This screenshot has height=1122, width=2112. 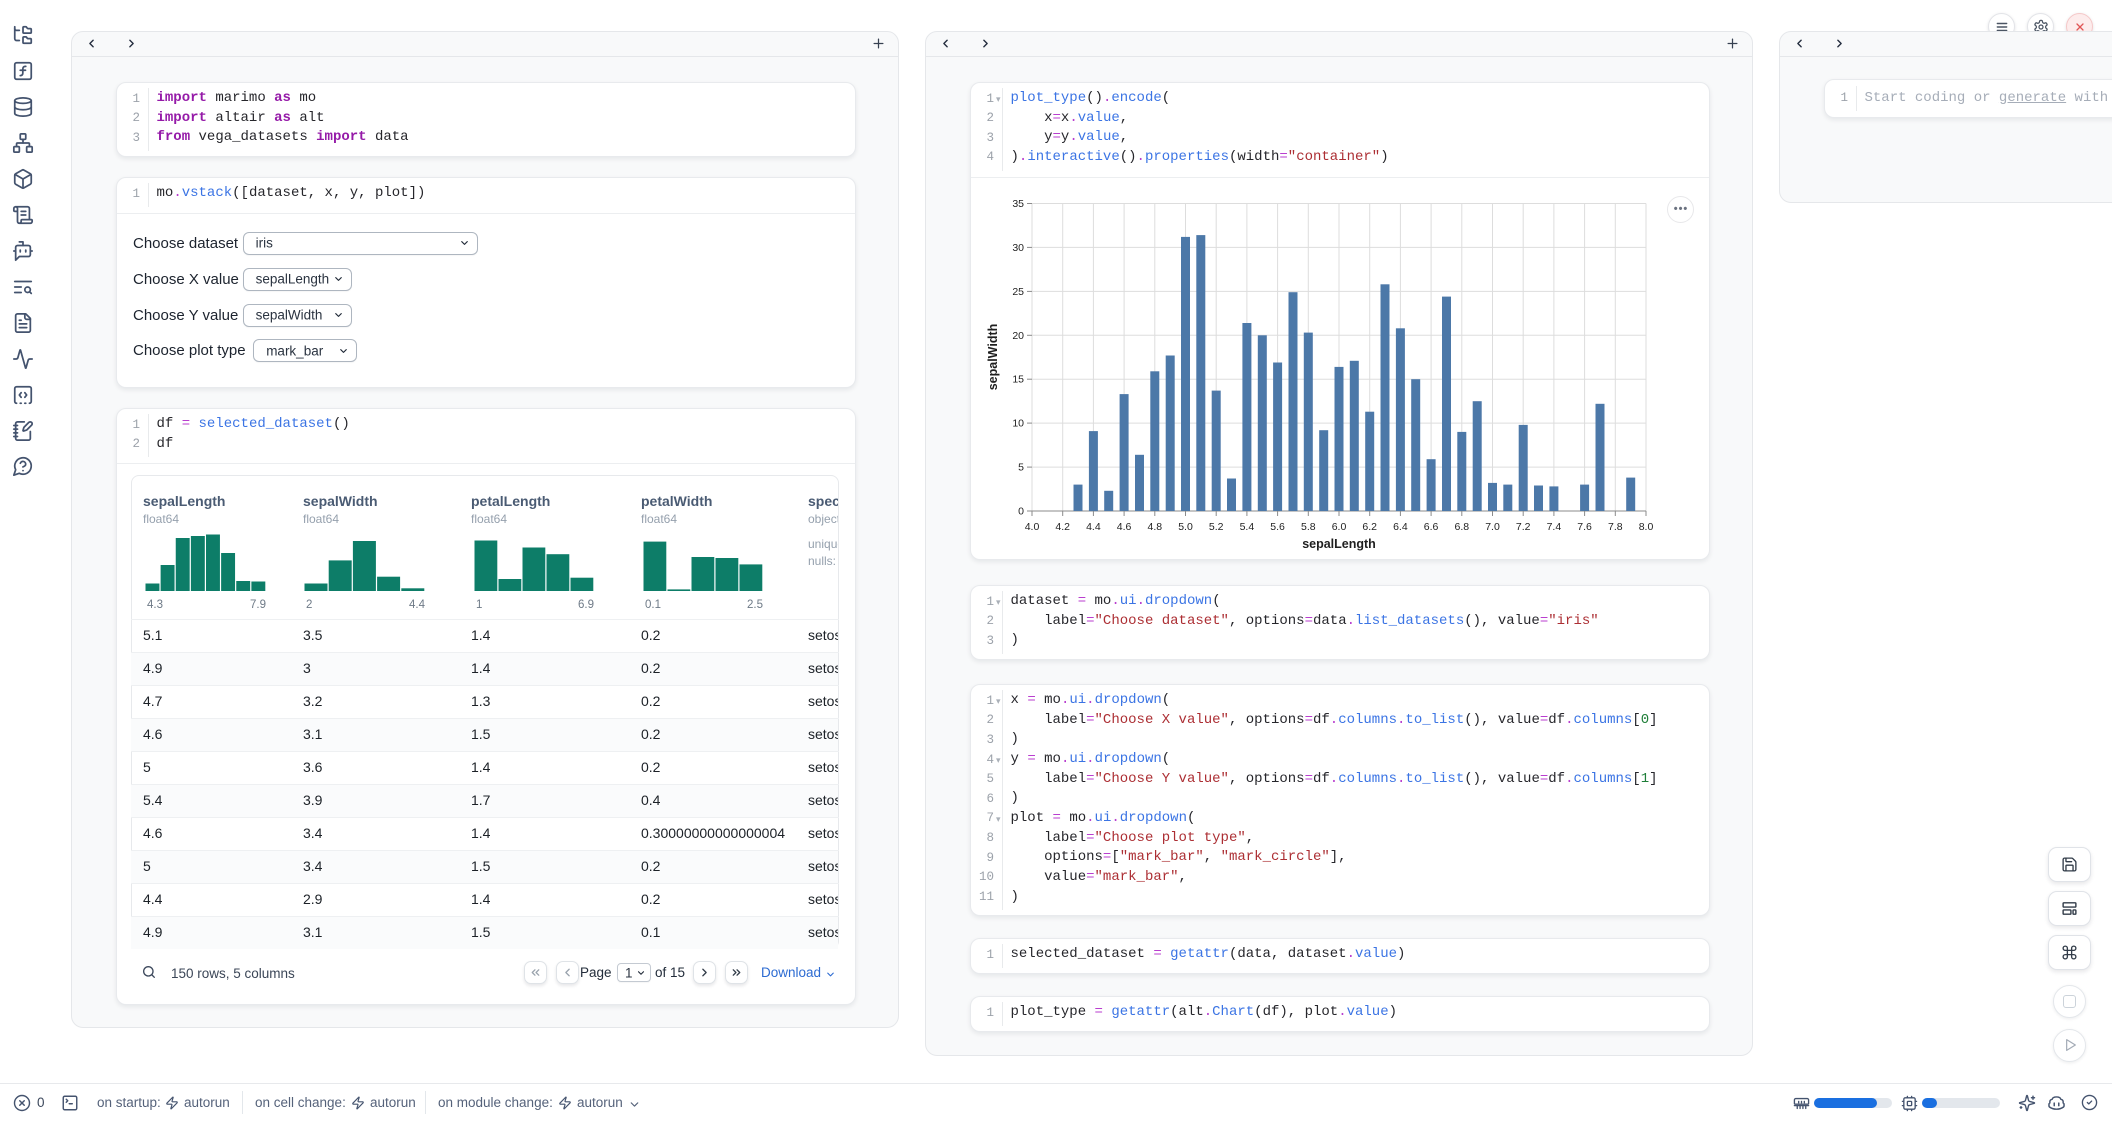 I want to click on svg-text: 5.8, so click(x=1308, y=527).